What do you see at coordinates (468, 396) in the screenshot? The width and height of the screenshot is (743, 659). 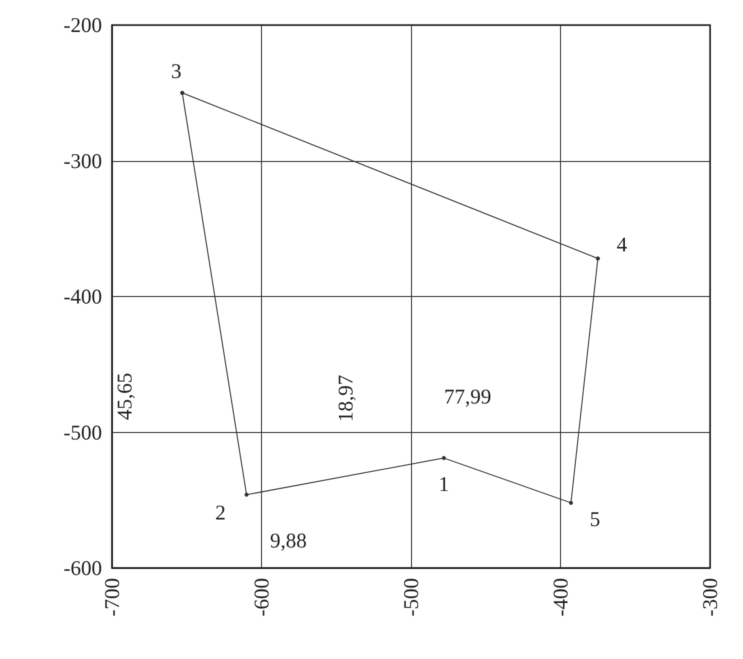 I see `annotation: 77,99` at bounding box center [468, 396].